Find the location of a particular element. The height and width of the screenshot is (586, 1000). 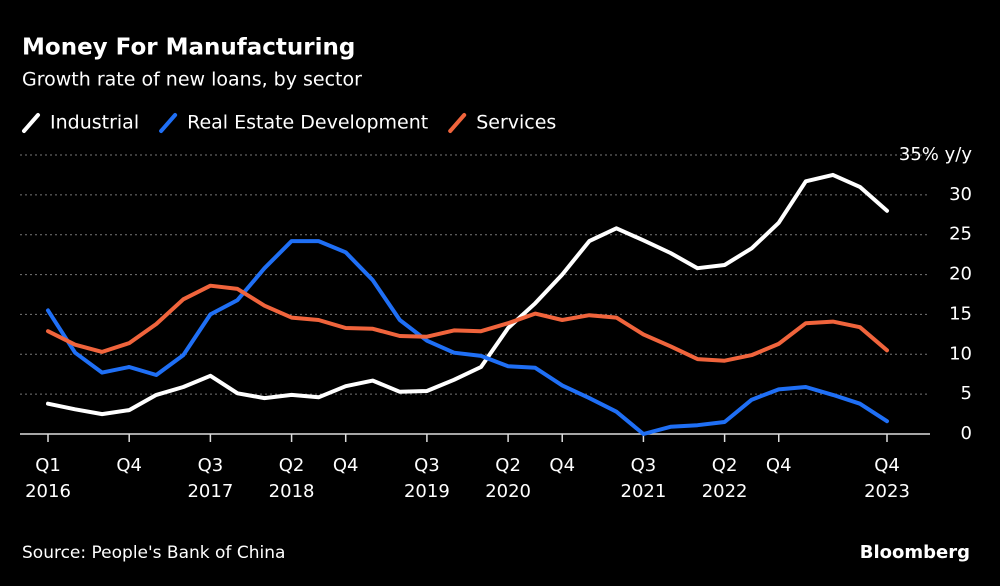

chart-subtitle: Growth rate of new loans, by sector is located at coordinates (192, 80).